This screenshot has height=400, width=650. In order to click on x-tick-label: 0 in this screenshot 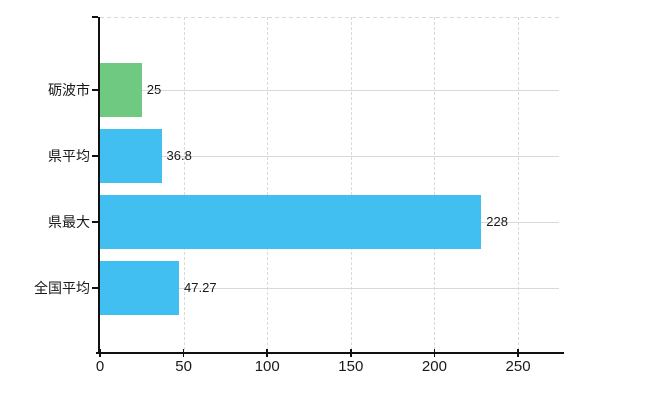, I will do `click(100, 366)`.